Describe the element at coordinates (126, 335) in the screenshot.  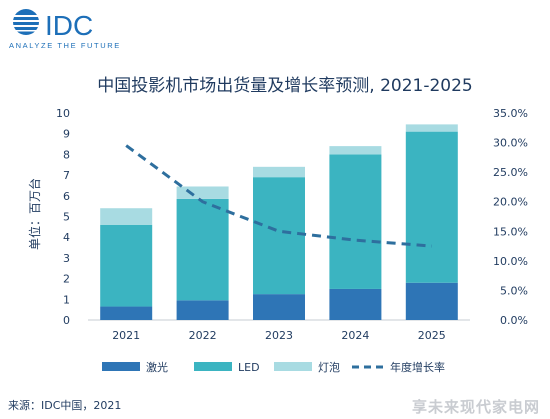
I see `x-tick-label: 2021` at that location.